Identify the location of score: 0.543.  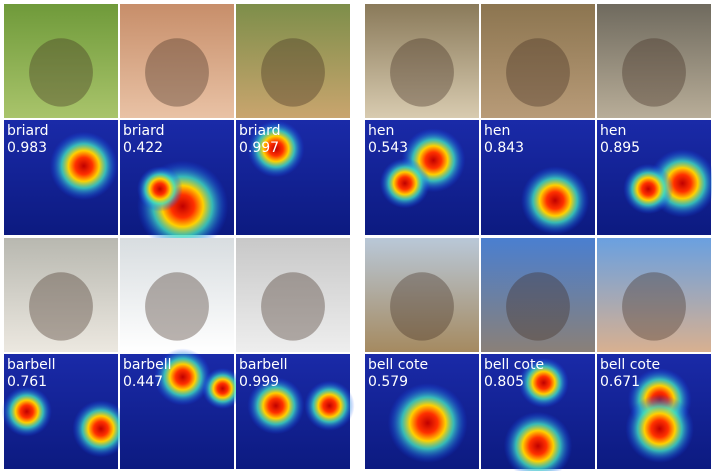
(388, 148).